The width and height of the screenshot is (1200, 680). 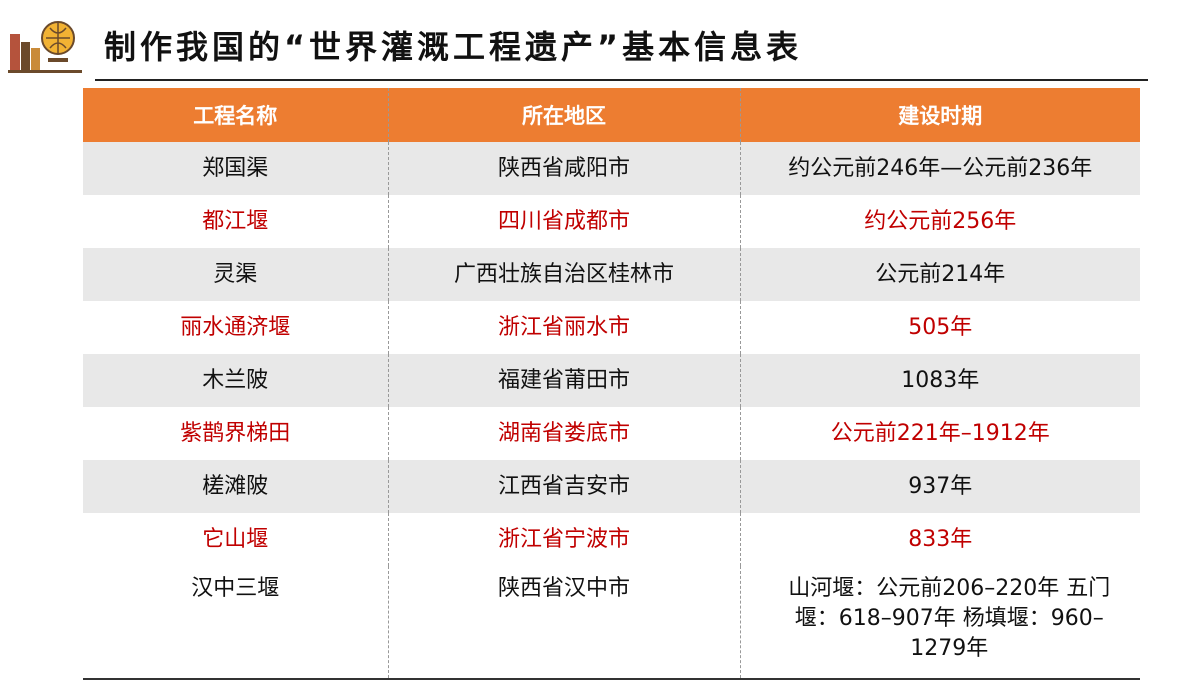 I want to click on table-row: 灵渠 广西壮族自治区桂林市 公元前214年, so click(x=611, y=274).